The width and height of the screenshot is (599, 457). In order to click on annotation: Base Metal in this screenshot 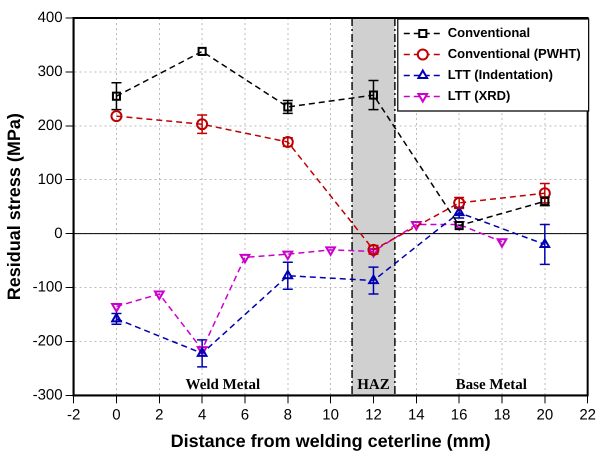, I will do `click(491, 384)`.